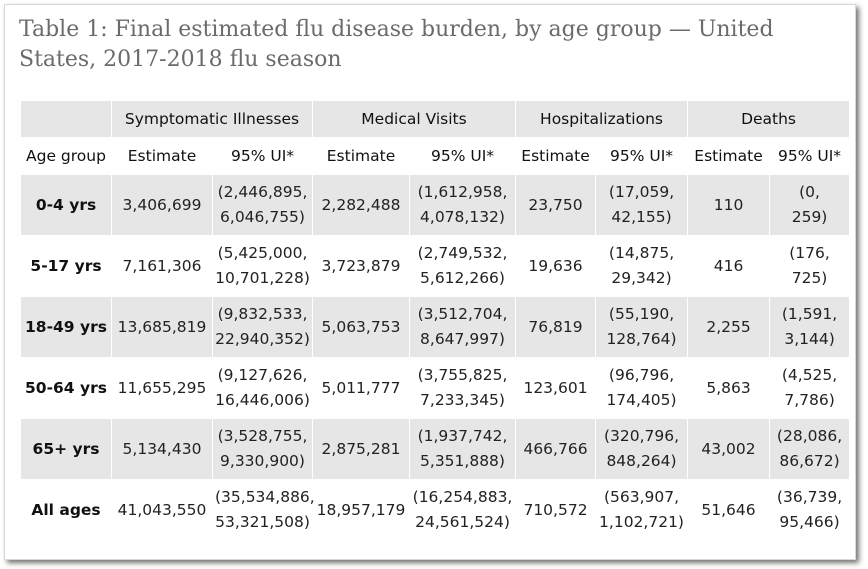 This screenshot has height=569, width=868. I want to click on ui-upper: 848,264), so click(641, 461).